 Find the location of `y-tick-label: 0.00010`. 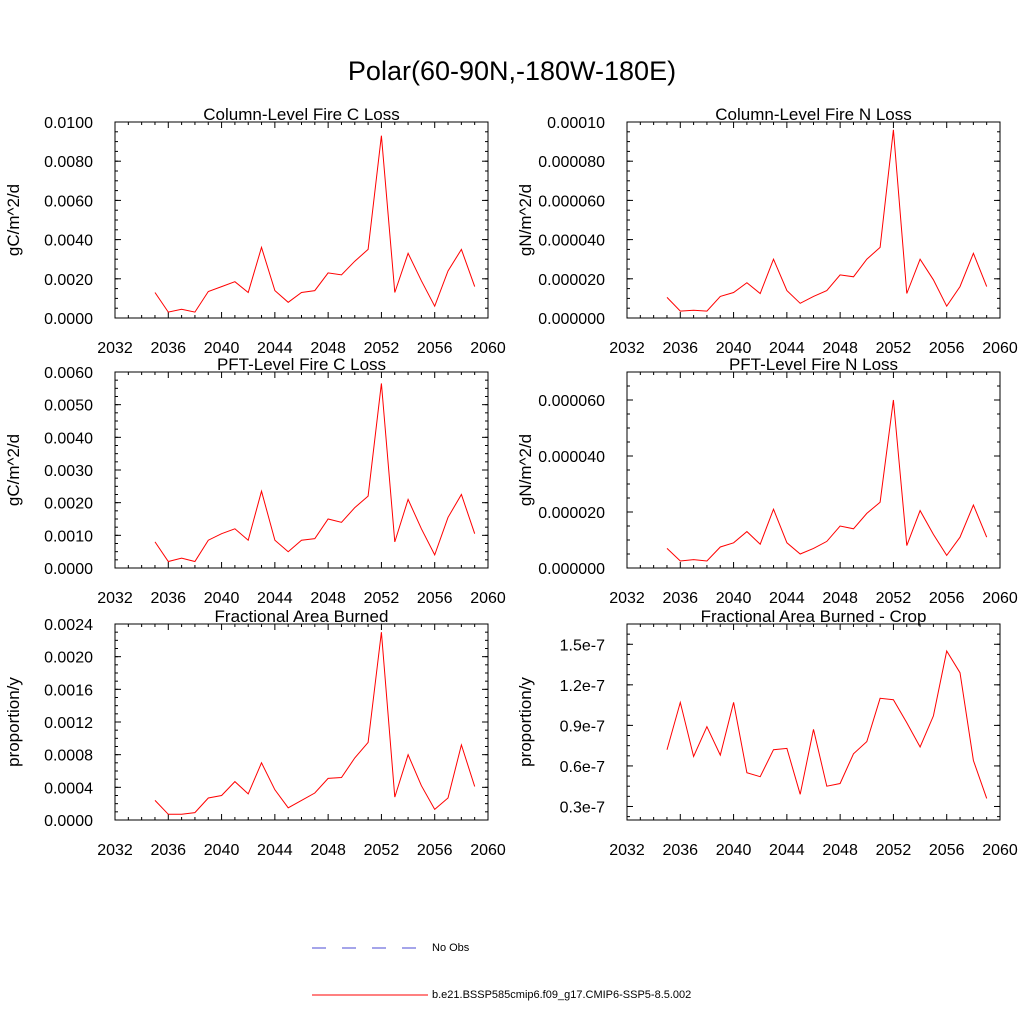

y-tick-label: 0.00010 is located at coordinates (576, 123).